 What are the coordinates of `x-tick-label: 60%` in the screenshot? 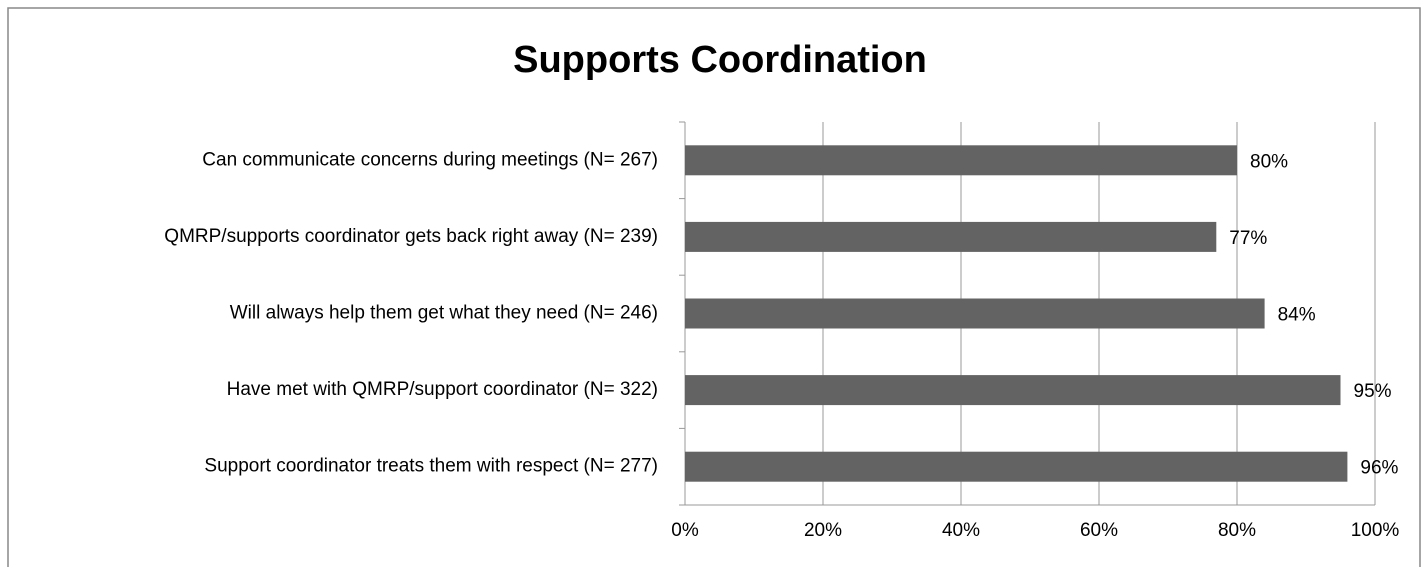 It's located at (1099, 530).